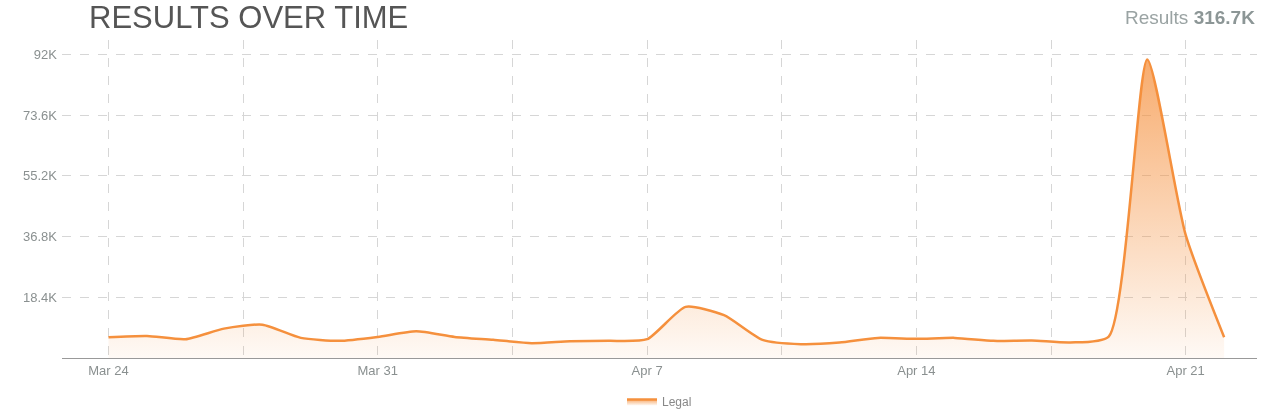  I want to click on chart-title: RESULTS OVER TIME, so click(249, 17).